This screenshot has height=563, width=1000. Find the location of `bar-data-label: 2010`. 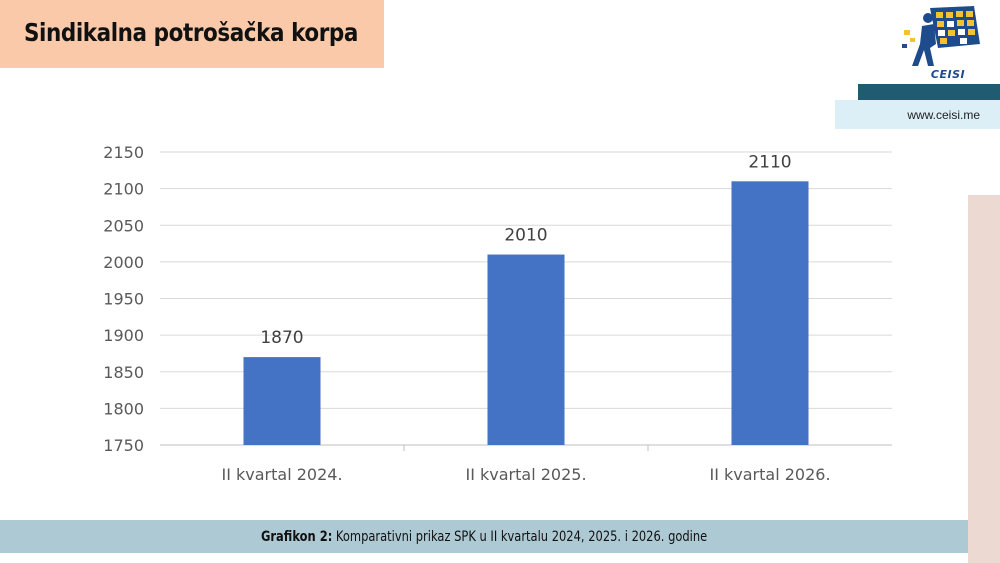

bar-data-label: 2010 is located at coordinates (525, 236).